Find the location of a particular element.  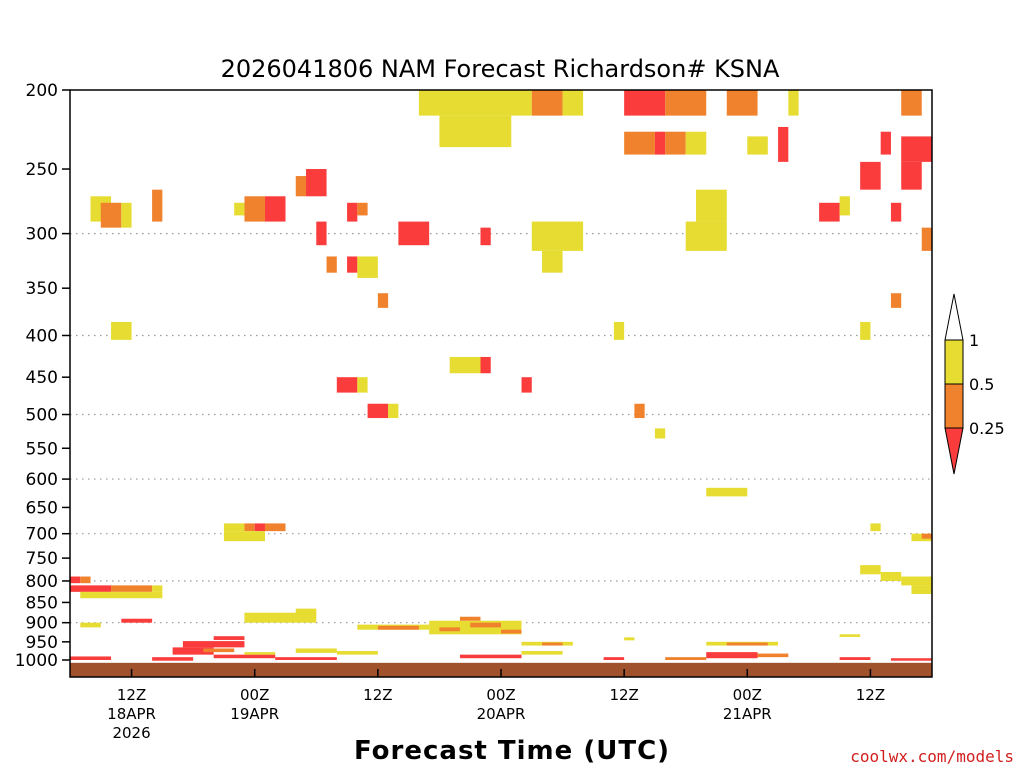

x-tick-label: 20APR is located at coordinates (501, 714).